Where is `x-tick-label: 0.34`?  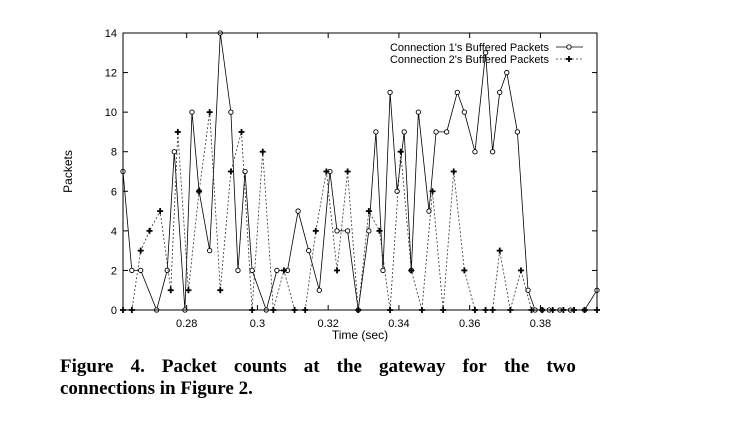
x-tick-label: 0.34 is located at coordinates (398, 324).